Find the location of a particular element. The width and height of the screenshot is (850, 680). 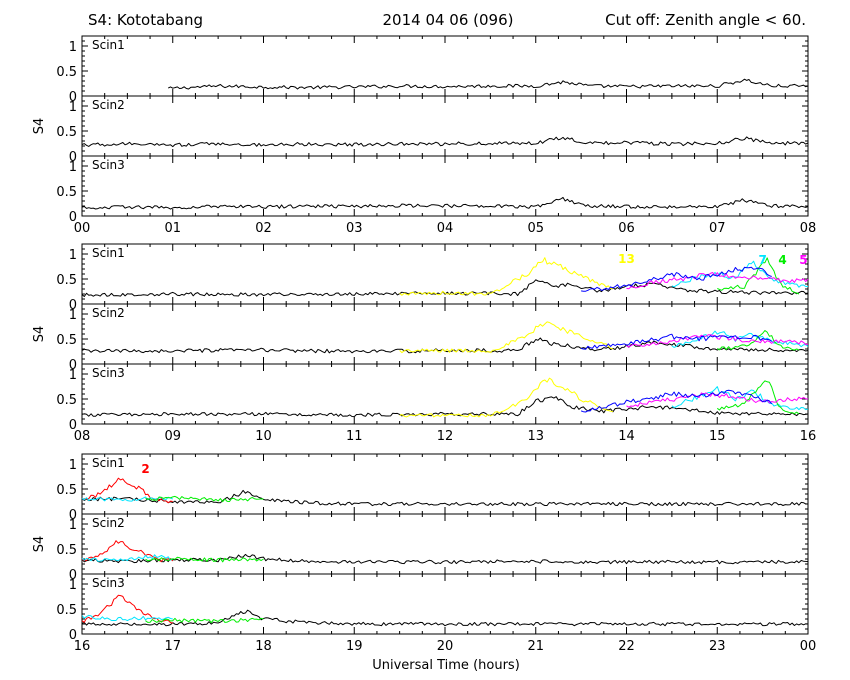

x-tick-label: 00 is located at coordinates (82, 228).